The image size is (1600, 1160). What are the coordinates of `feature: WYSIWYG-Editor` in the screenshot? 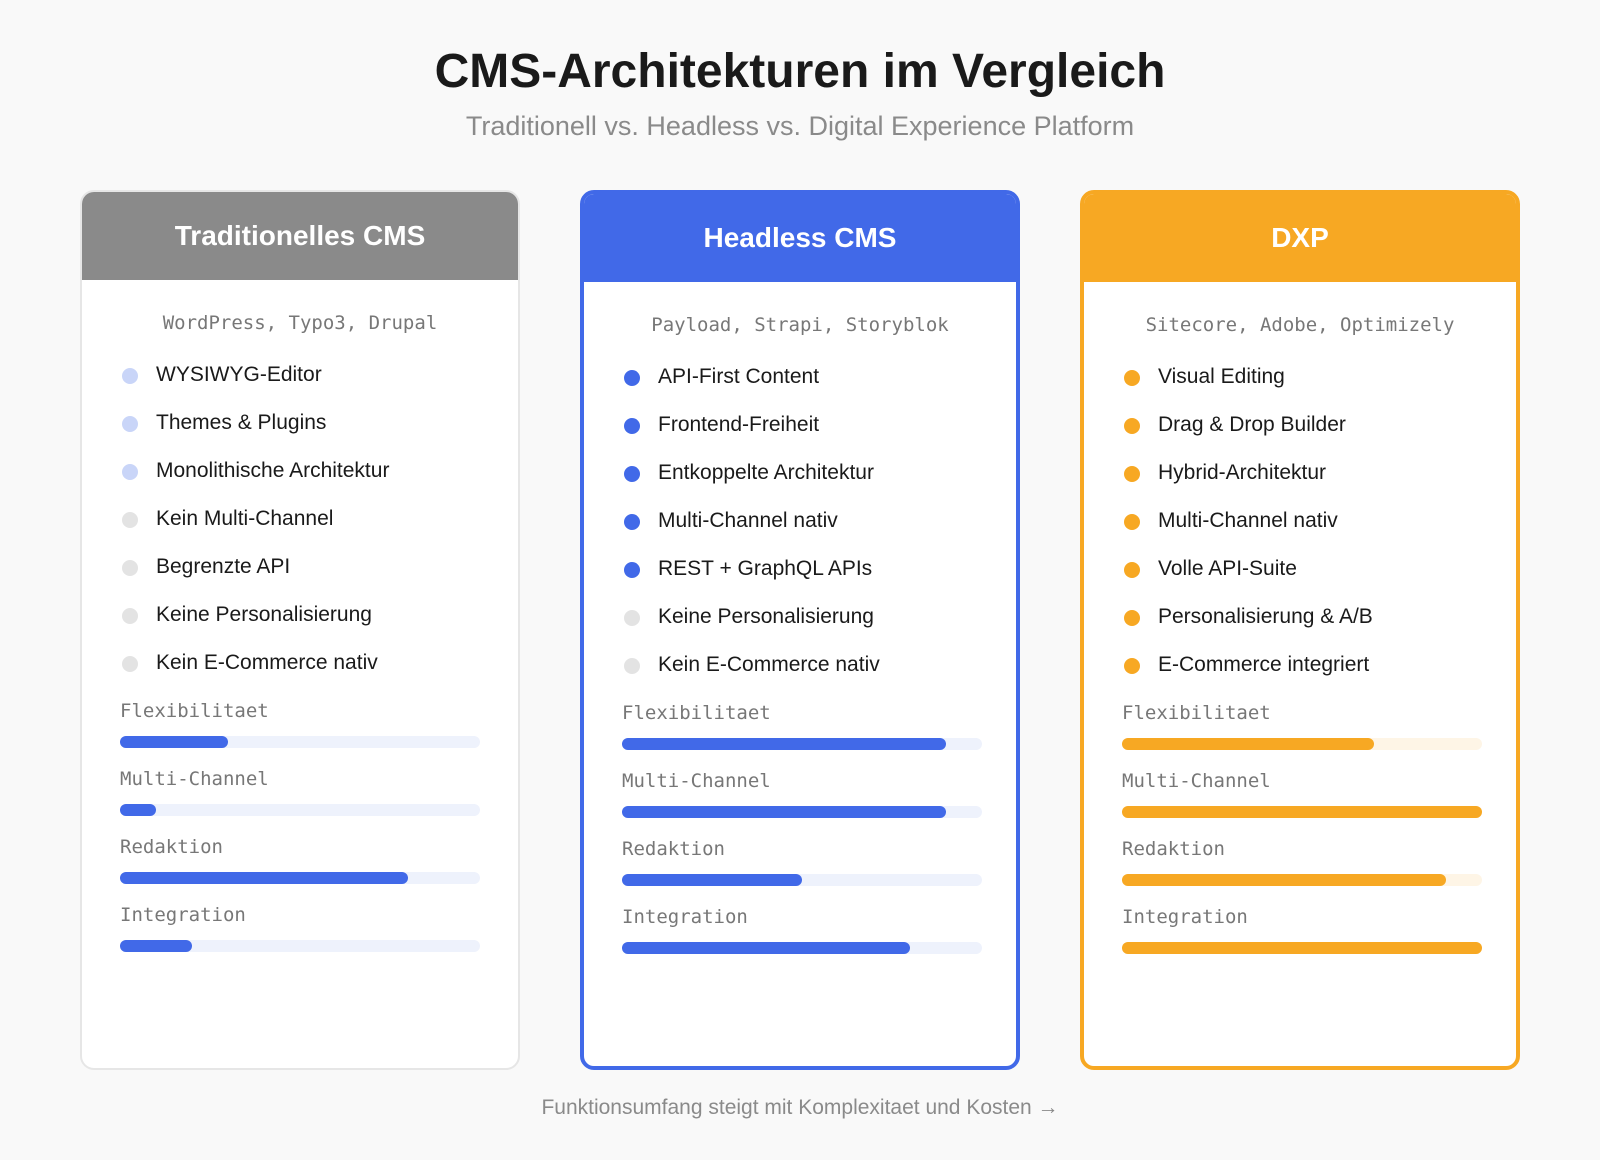 It's located at (239, 374).